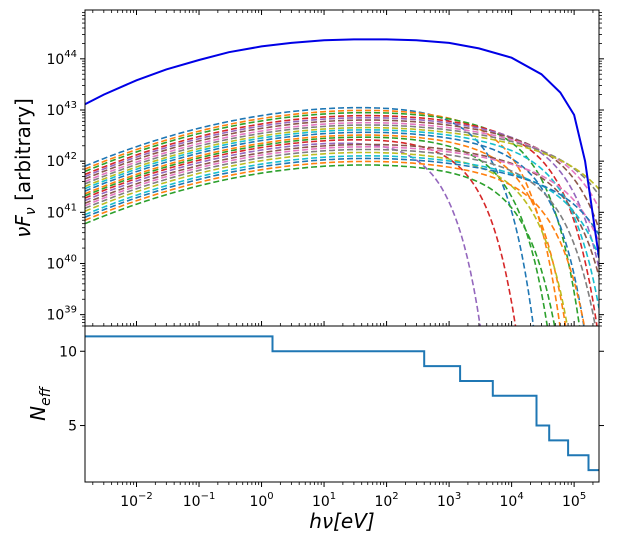  What do you see at coordinates (261, 500) in the screenshot?
I see `x-tick-label: 10⁰` at bounding box center [261, 500].